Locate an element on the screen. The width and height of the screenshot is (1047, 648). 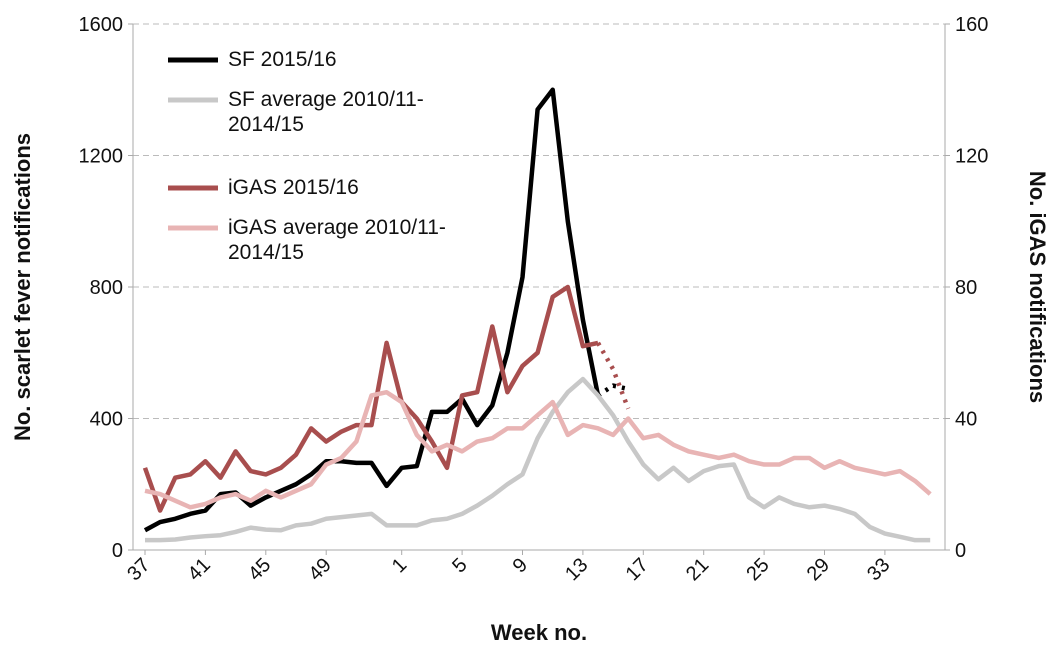
x-tick-label: 29 is located at coordinates (818, 569).